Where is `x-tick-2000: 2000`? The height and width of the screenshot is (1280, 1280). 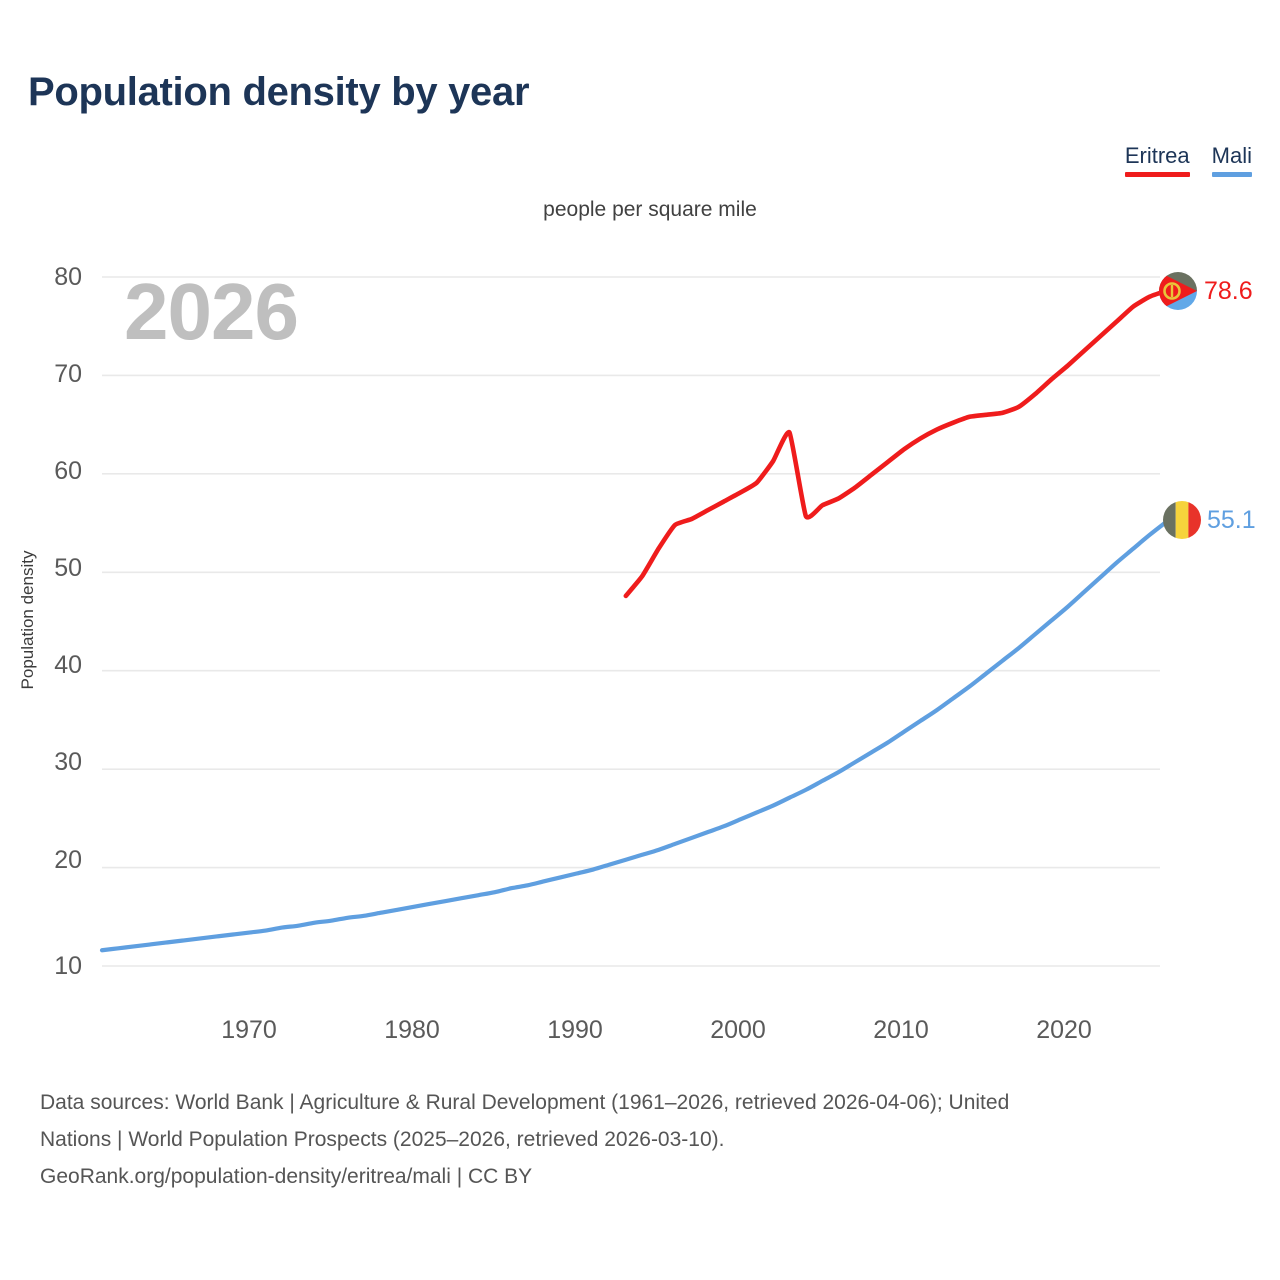
x-tick-2000: 2000 is located at coordinates (738, 1030).